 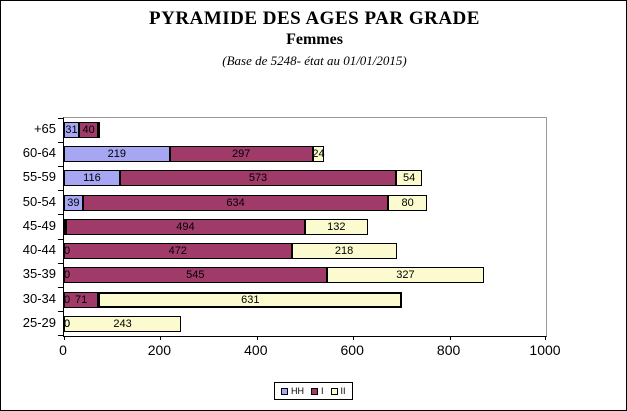 I want to click on legend-item: II, so click(x=338, y=390).